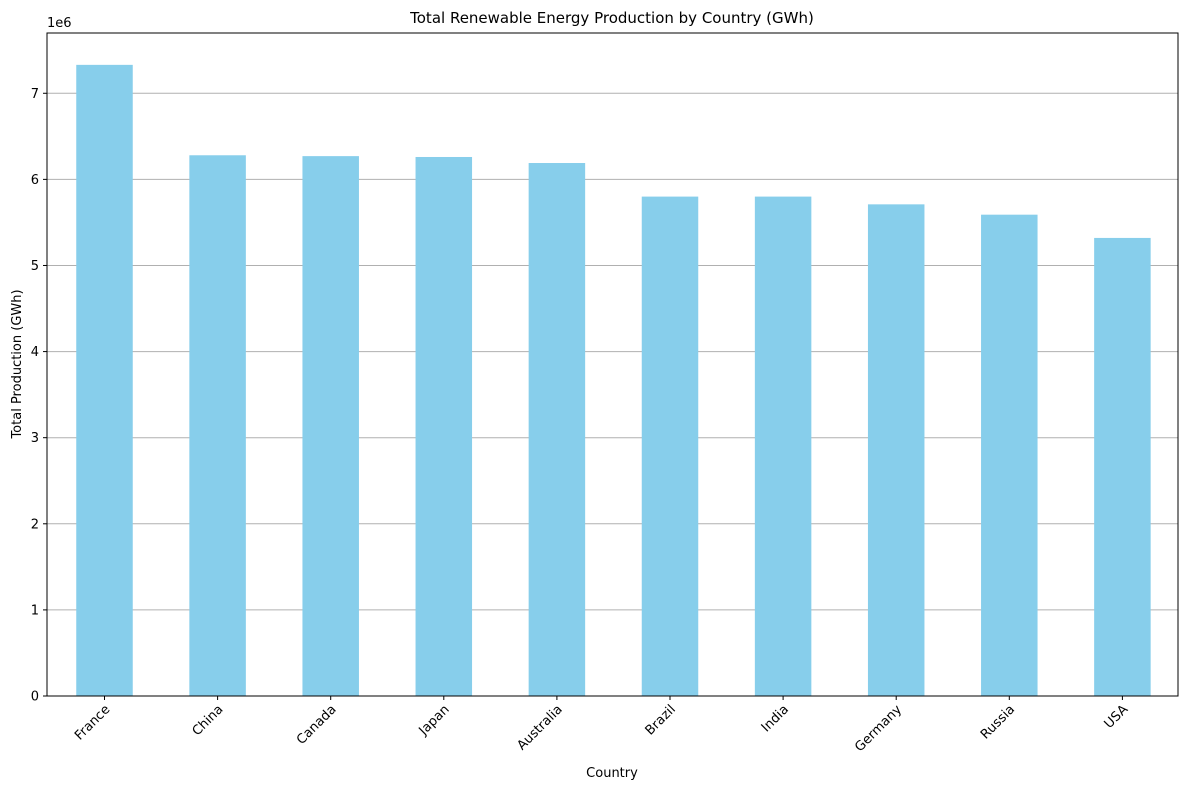 This screenshot has width=1189, height=794. Describe the element at coordinates (59, 23) in the screenshot. I see `y-scale-label: 1e6` at that location.